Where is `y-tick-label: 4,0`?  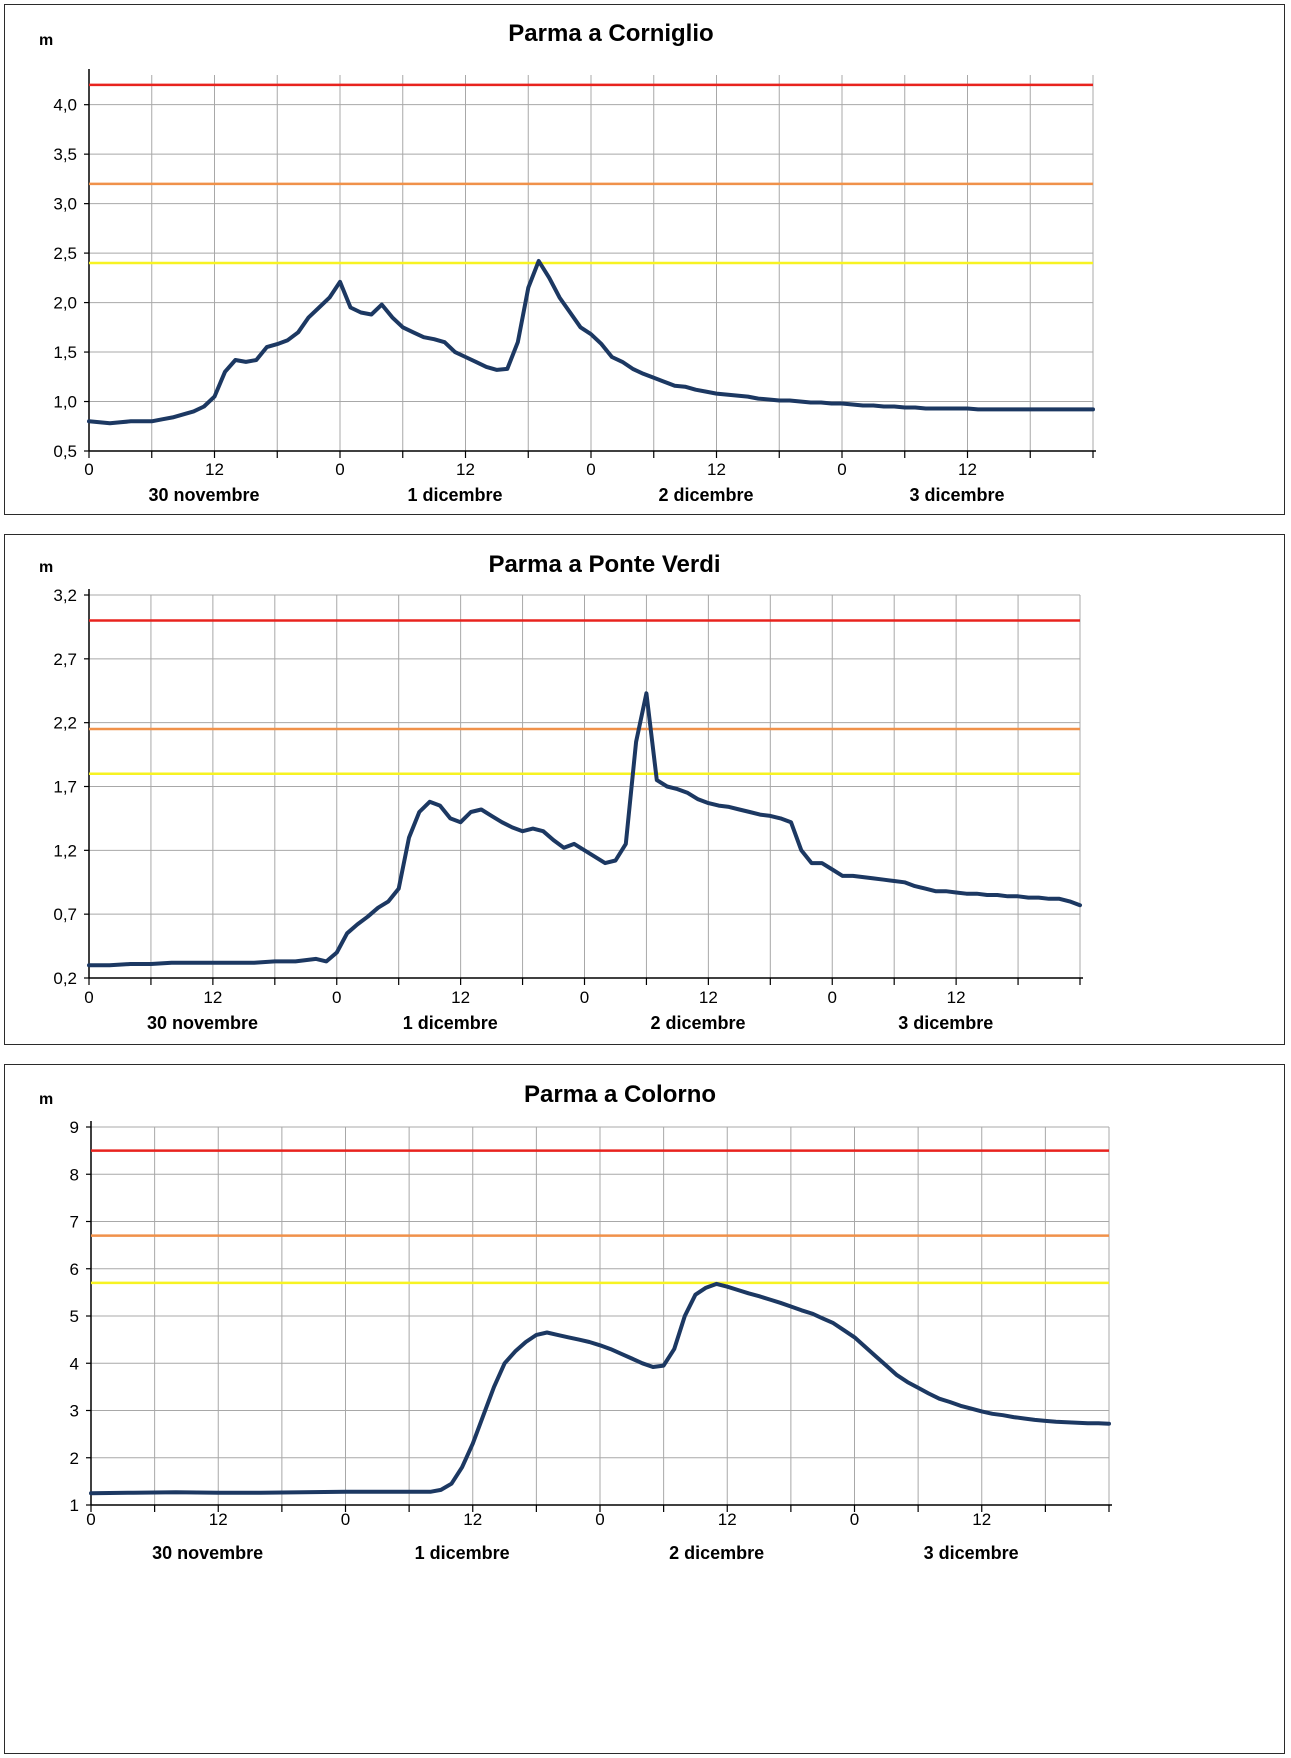 y-tick-label: 4,0 is located at coordinates (65, 105).